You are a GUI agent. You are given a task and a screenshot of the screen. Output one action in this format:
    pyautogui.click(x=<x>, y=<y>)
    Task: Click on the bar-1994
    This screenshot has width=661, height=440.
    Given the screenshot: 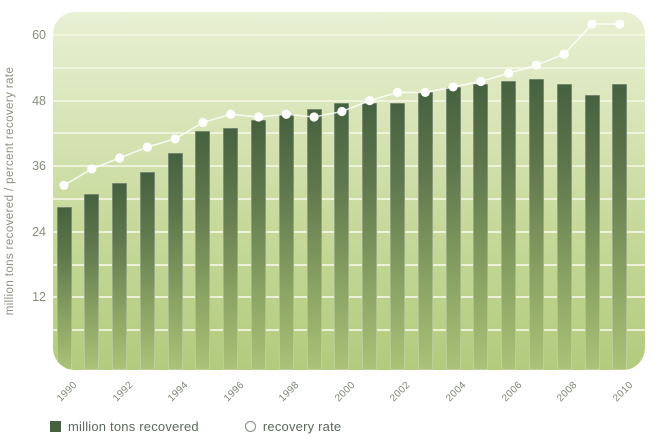 What is the action you would take?
    pyautogui.click(x=175, y=261)
    